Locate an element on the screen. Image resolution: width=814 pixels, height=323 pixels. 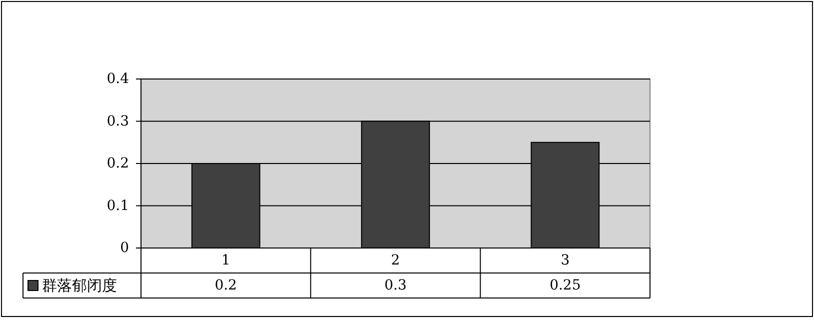
data-label: 0.3 is located at coordinates (395, 286).